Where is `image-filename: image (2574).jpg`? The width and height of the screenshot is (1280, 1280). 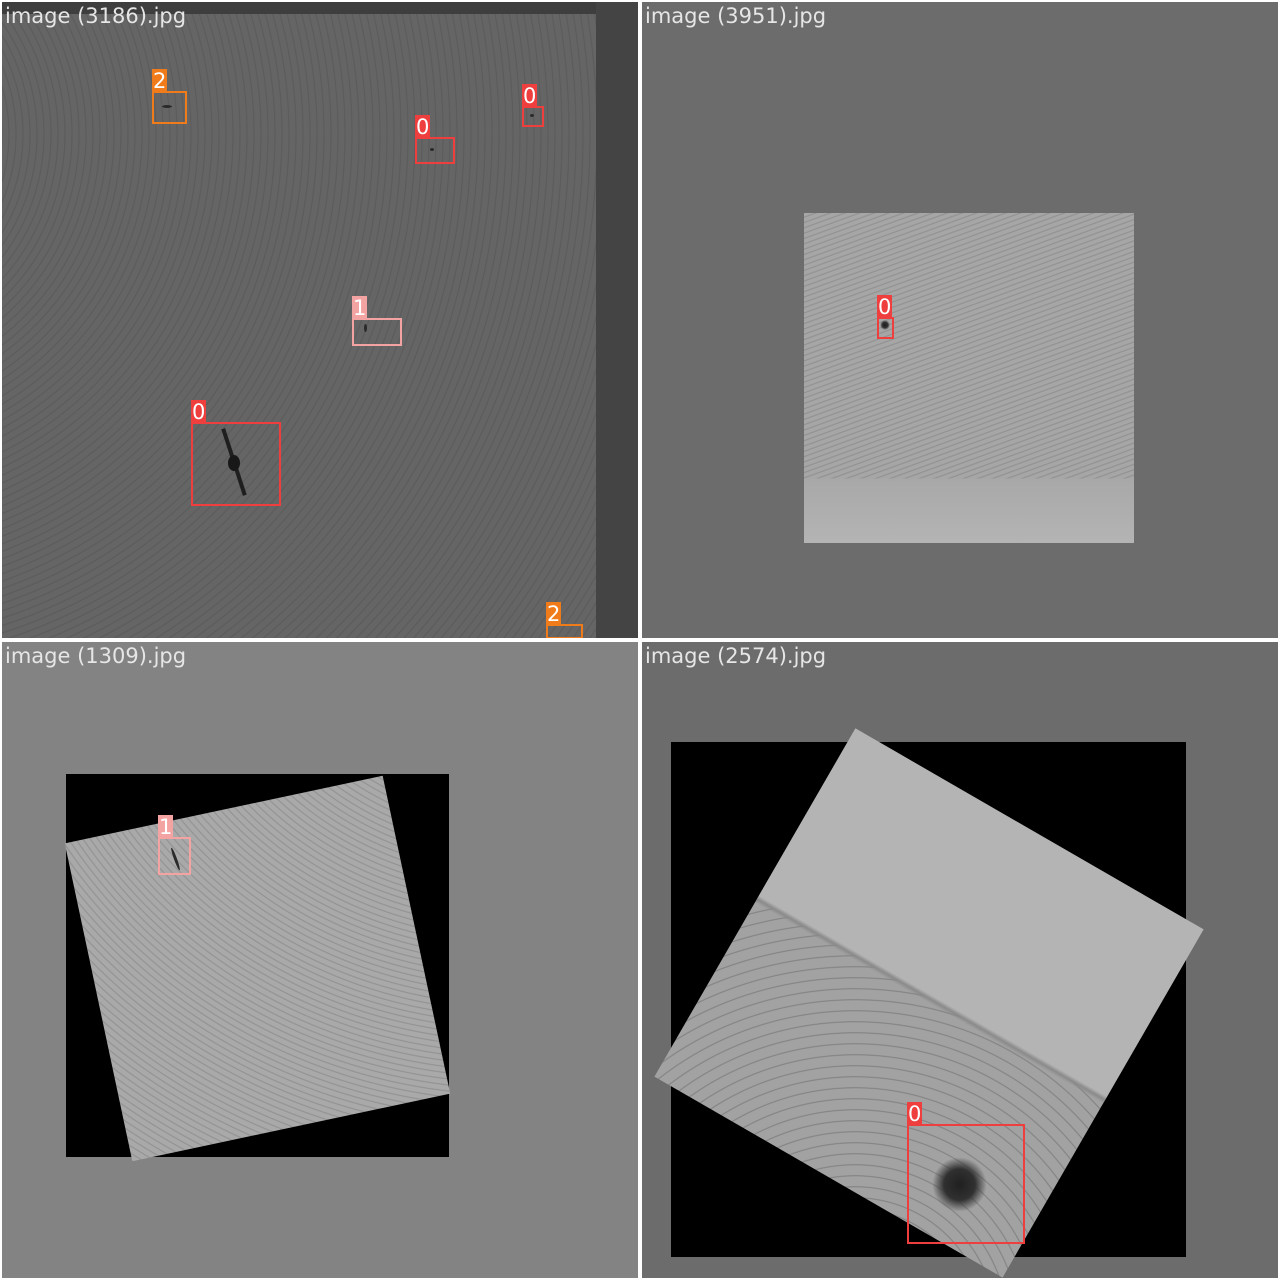
image-filename: image (2574).jpg is located at coordinates (736, 656).